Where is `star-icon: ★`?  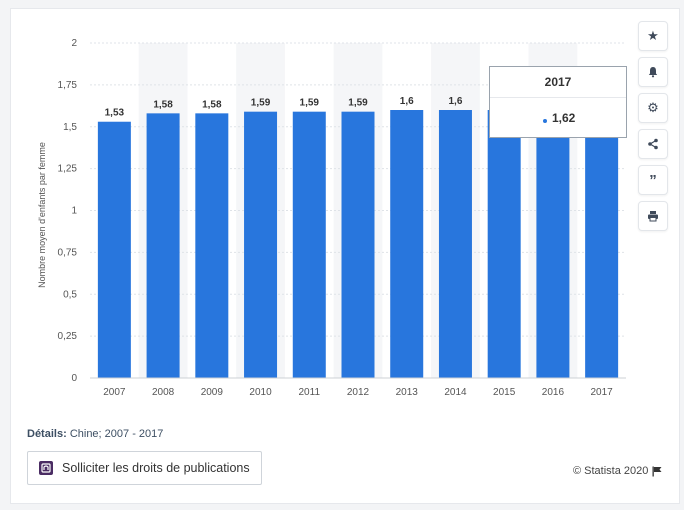
star-icon: ★ is located at coordinates (653, 35).